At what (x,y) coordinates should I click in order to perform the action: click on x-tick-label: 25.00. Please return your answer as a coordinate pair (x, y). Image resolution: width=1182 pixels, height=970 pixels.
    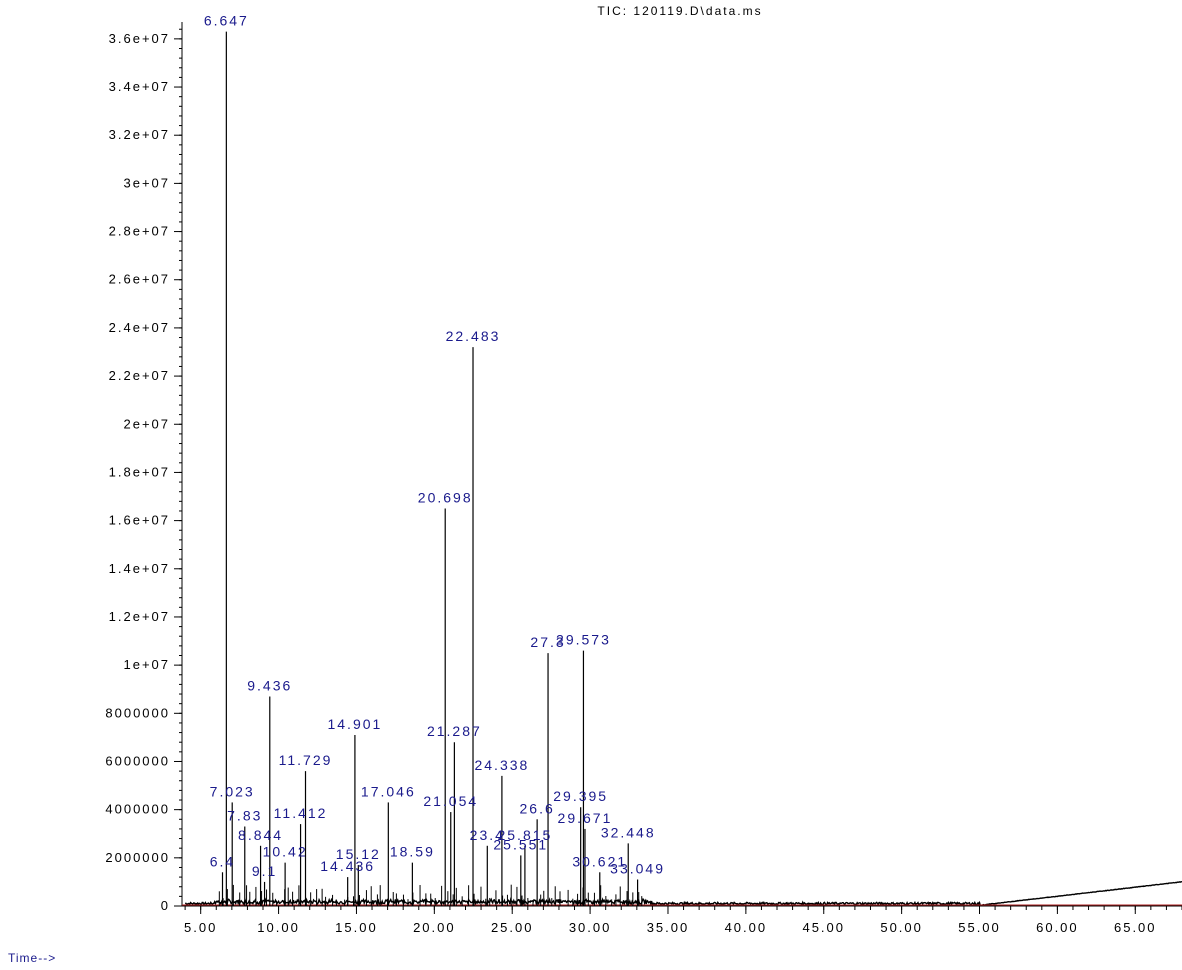
    Looking at the image, I should click on (512, 927).